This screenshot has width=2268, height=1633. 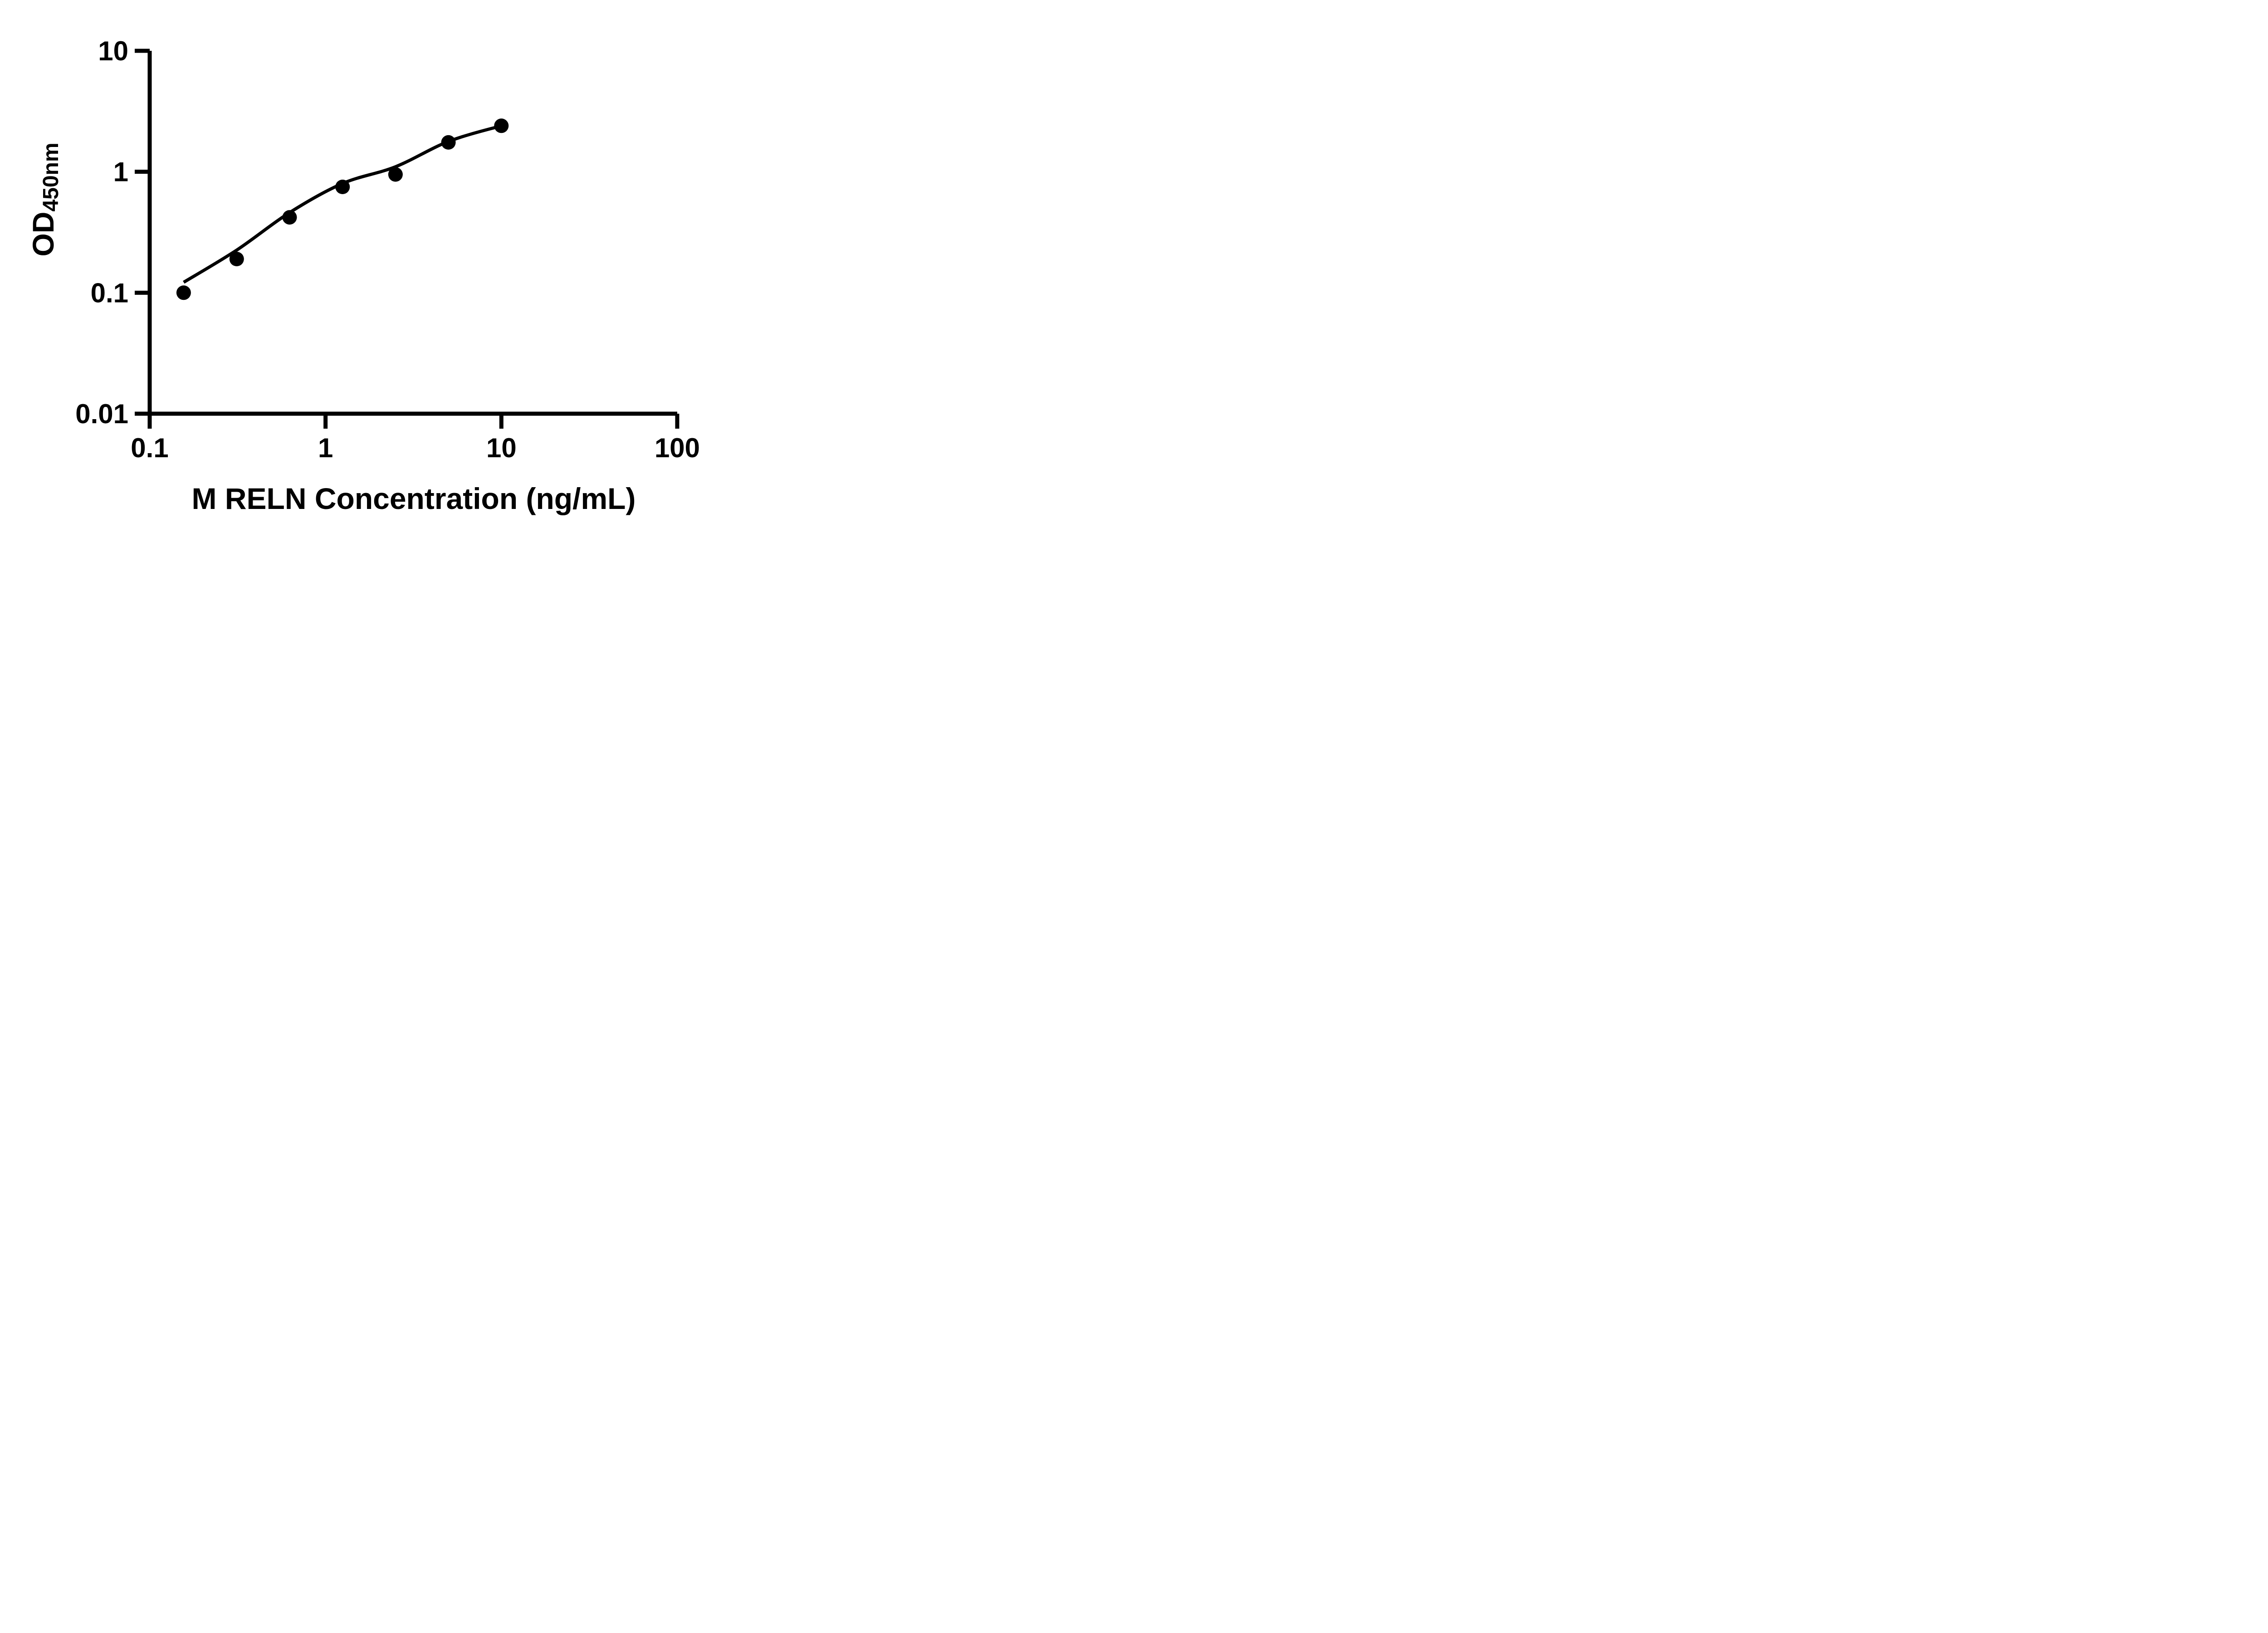 I want to click on x-axis-tick-labels: 0.1 1 10 100, so click(x=415, y=448).